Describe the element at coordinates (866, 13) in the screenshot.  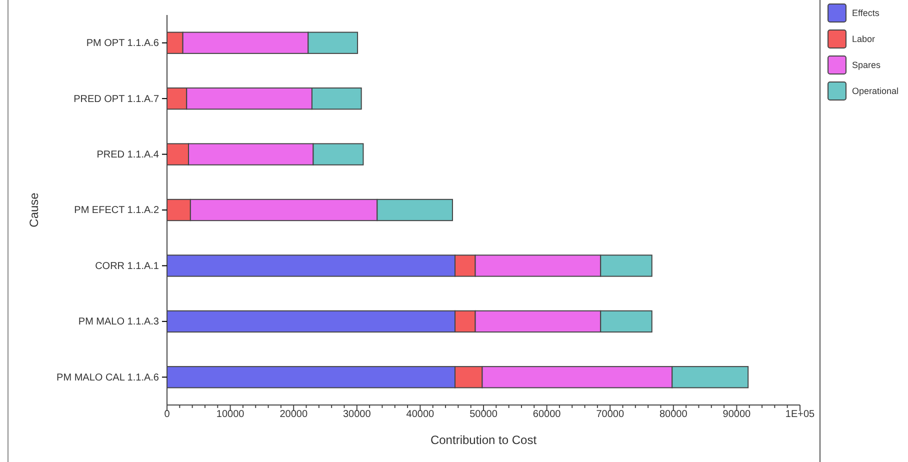
I see `legend-label: Effects` at that location.